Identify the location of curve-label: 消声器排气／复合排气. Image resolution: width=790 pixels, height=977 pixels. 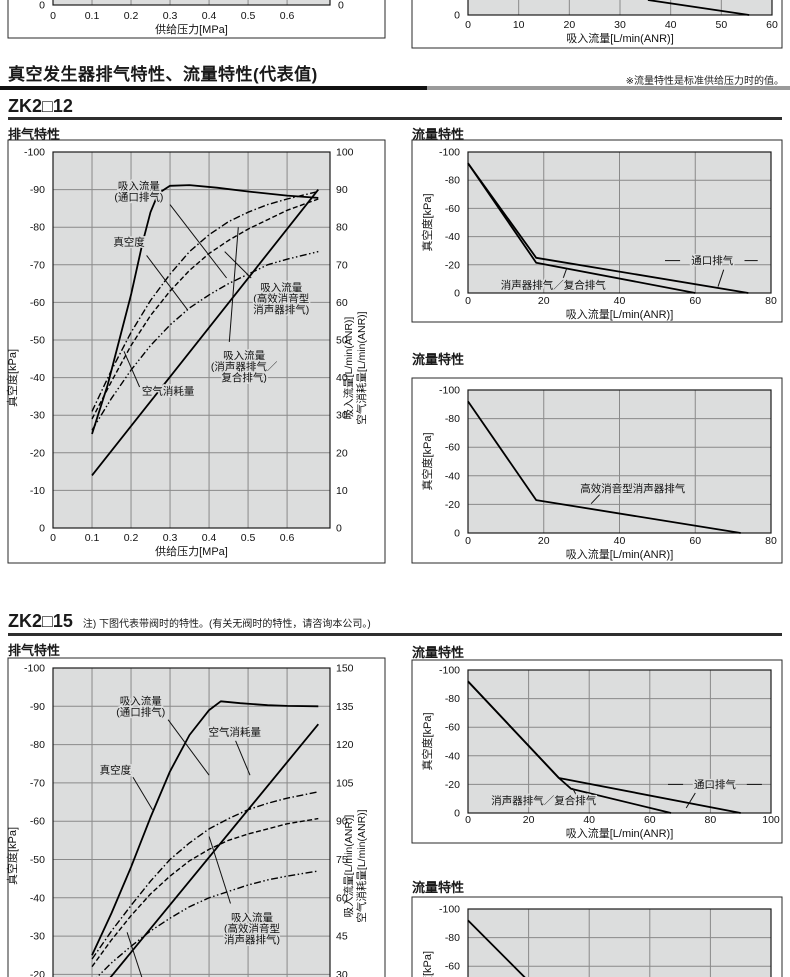
(553, 285).